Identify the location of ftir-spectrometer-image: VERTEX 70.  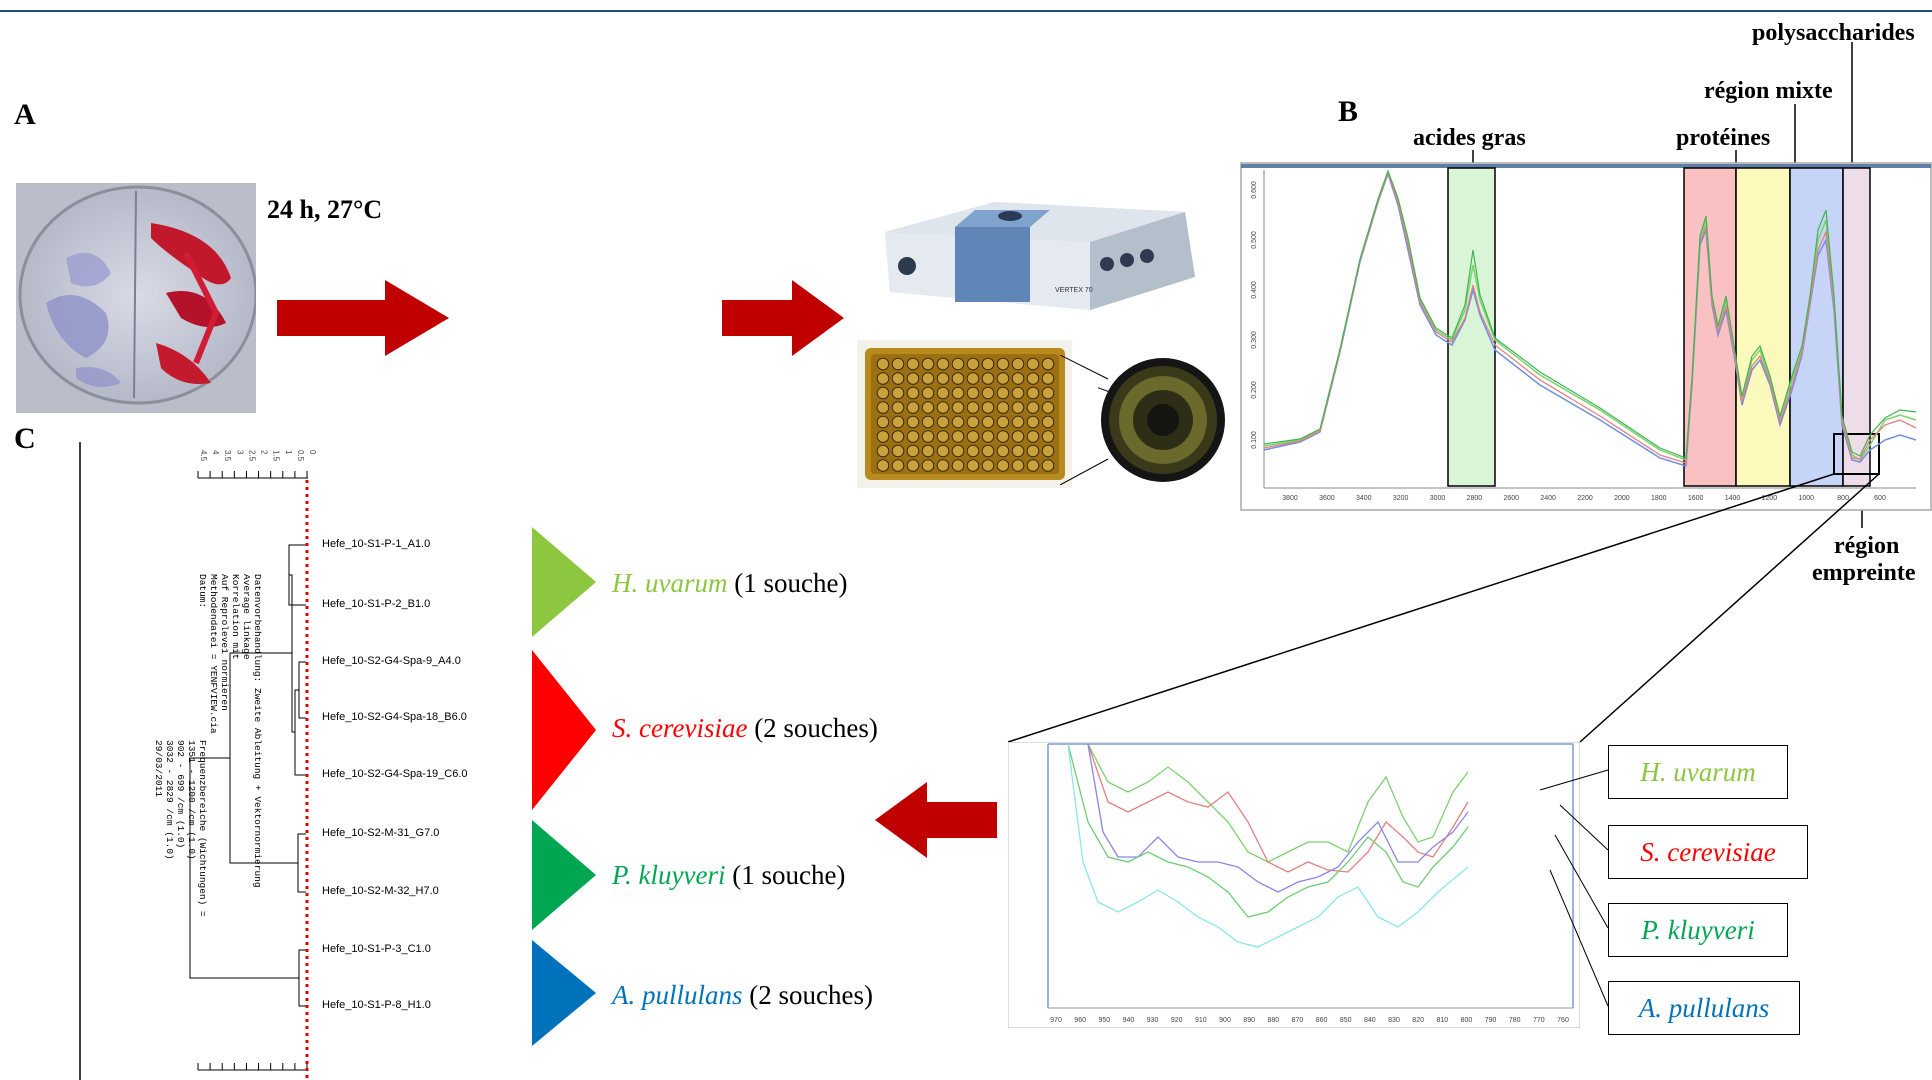
(1040, 252).